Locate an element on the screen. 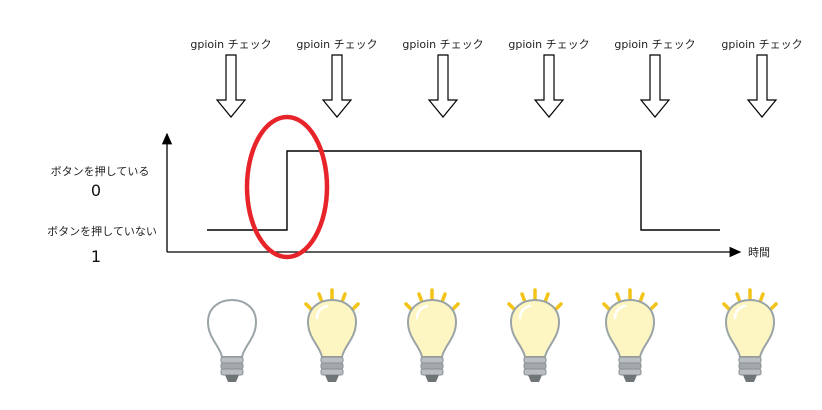  gpio-check-6: gpioin チェック is located at coordinates (762, 78).